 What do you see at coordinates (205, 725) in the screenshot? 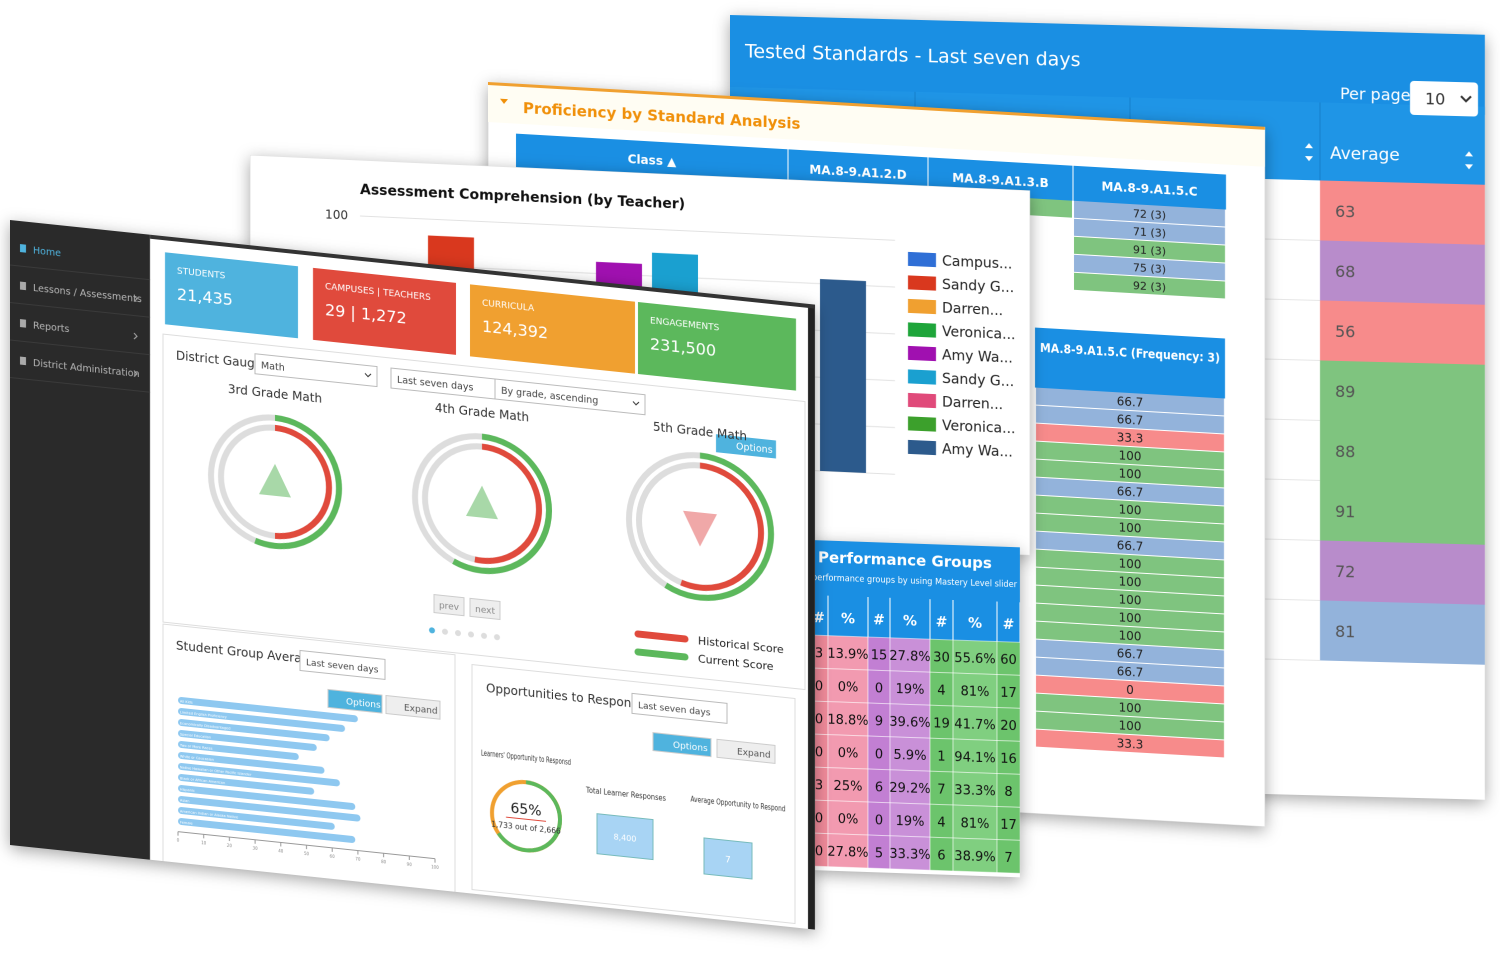
I see `group-label: Economically Disadvantaged` at bounding box center [205, 725].